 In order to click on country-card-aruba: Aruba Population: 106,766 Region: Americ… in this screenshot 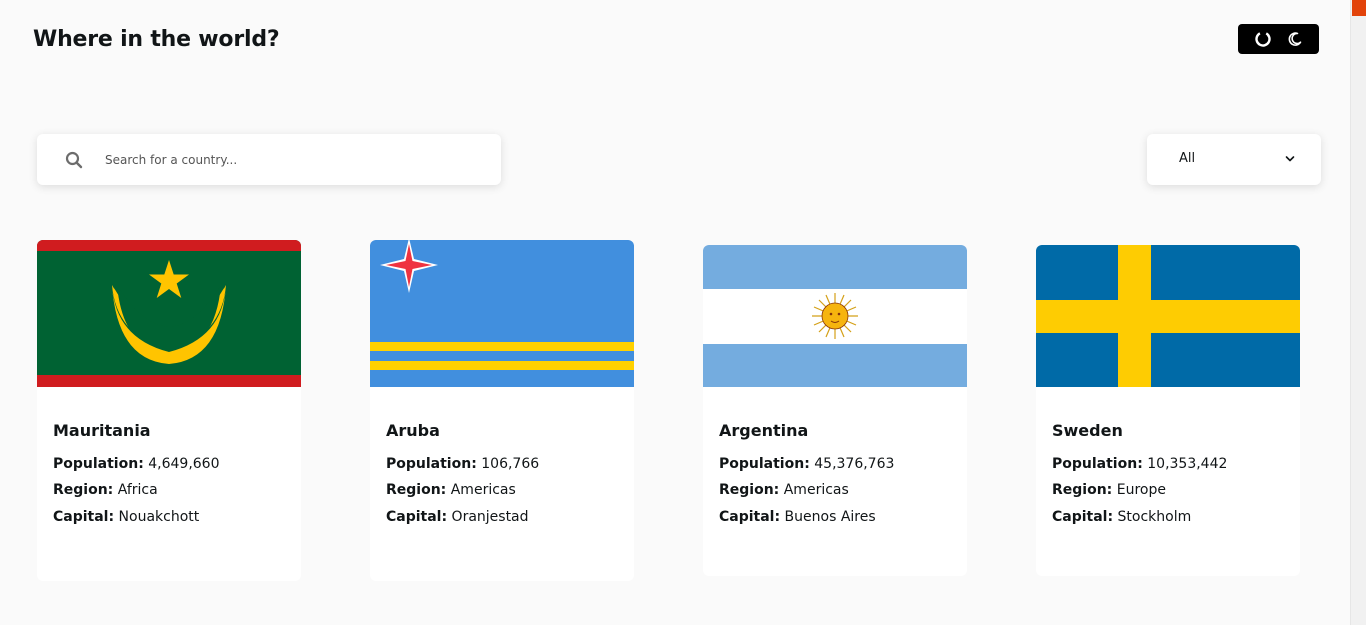, I will do `click(502, 410)`.